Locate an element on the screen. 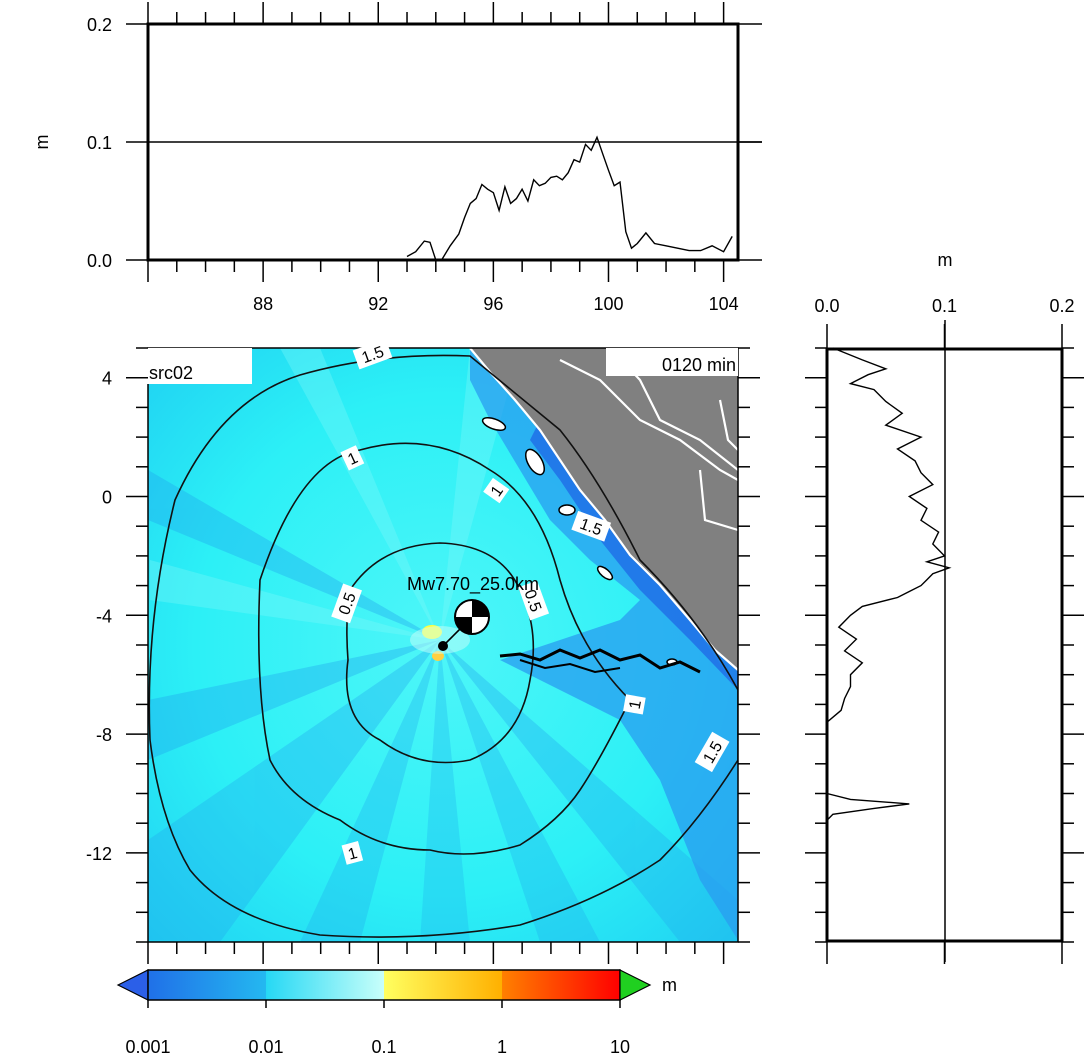 The image size is (1088, 1060). colorbar-tick-label: 0.1 is located at coordinates (383, 1047).